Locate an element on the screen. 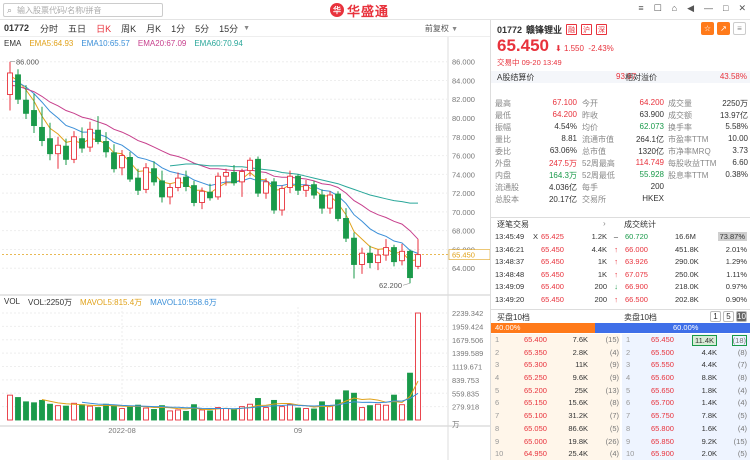 Image resolution: width=750 pixels, height=460 pixels. volume-tick-label: 1119.671 is located at coordinates (467, 367).